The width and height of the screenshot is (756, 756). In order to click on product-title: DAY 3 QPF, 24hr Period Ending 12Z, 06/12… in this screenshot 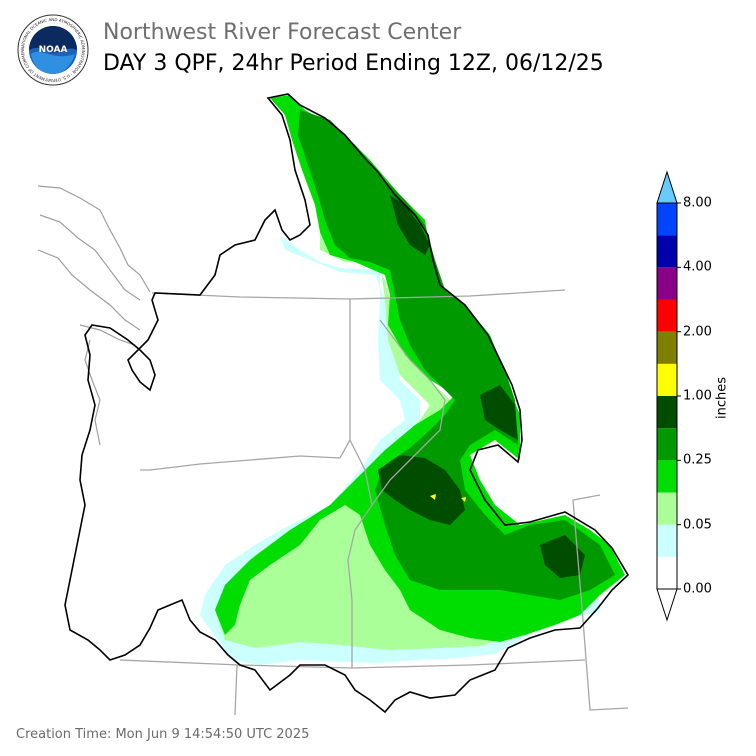, I will do `click(353, 63)`.